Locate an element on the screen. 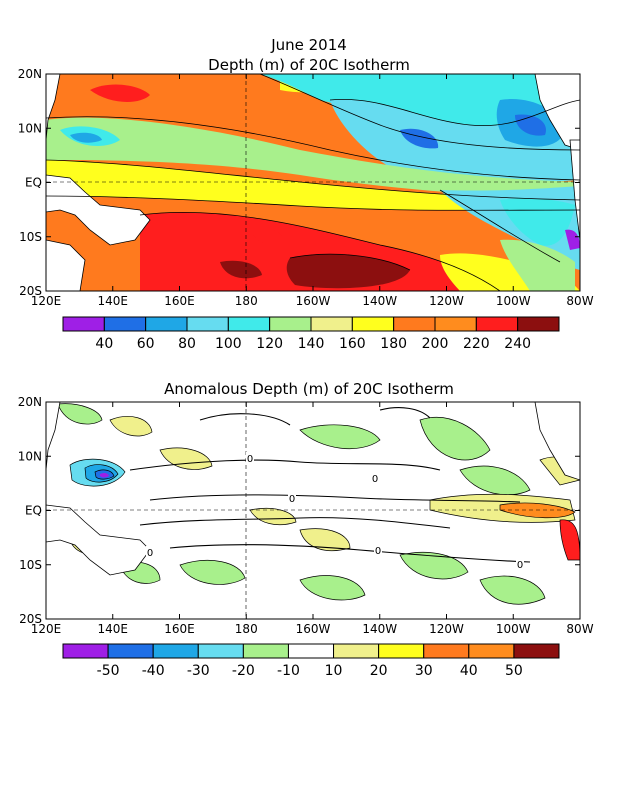  colorbar-label: 10 is located at coordinates (334, 671).